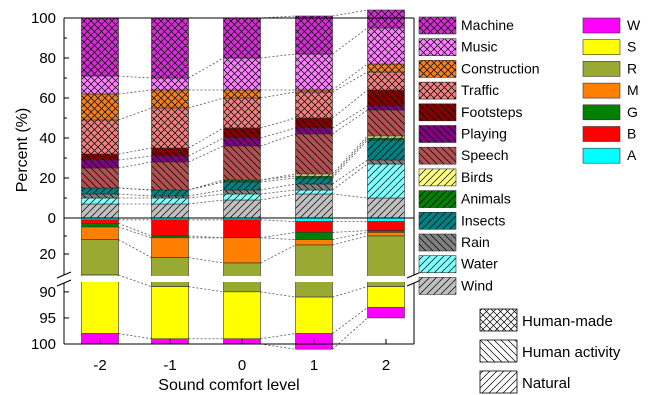 Image resolution: width=662 pixels, height=395 pixels. What do you see at coordinates (64, 275) in the screenshot?
I see `axis-break-mark-0-a` at bounding box center [64, 275].